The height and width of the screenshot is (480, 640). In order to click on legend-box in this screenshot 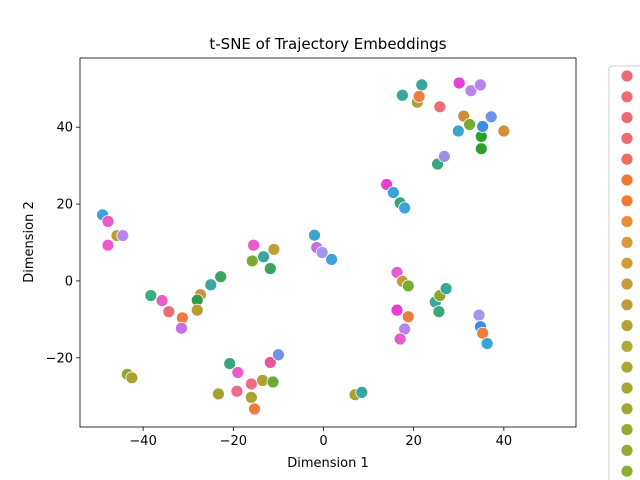, I will do `click(624, 272)`.